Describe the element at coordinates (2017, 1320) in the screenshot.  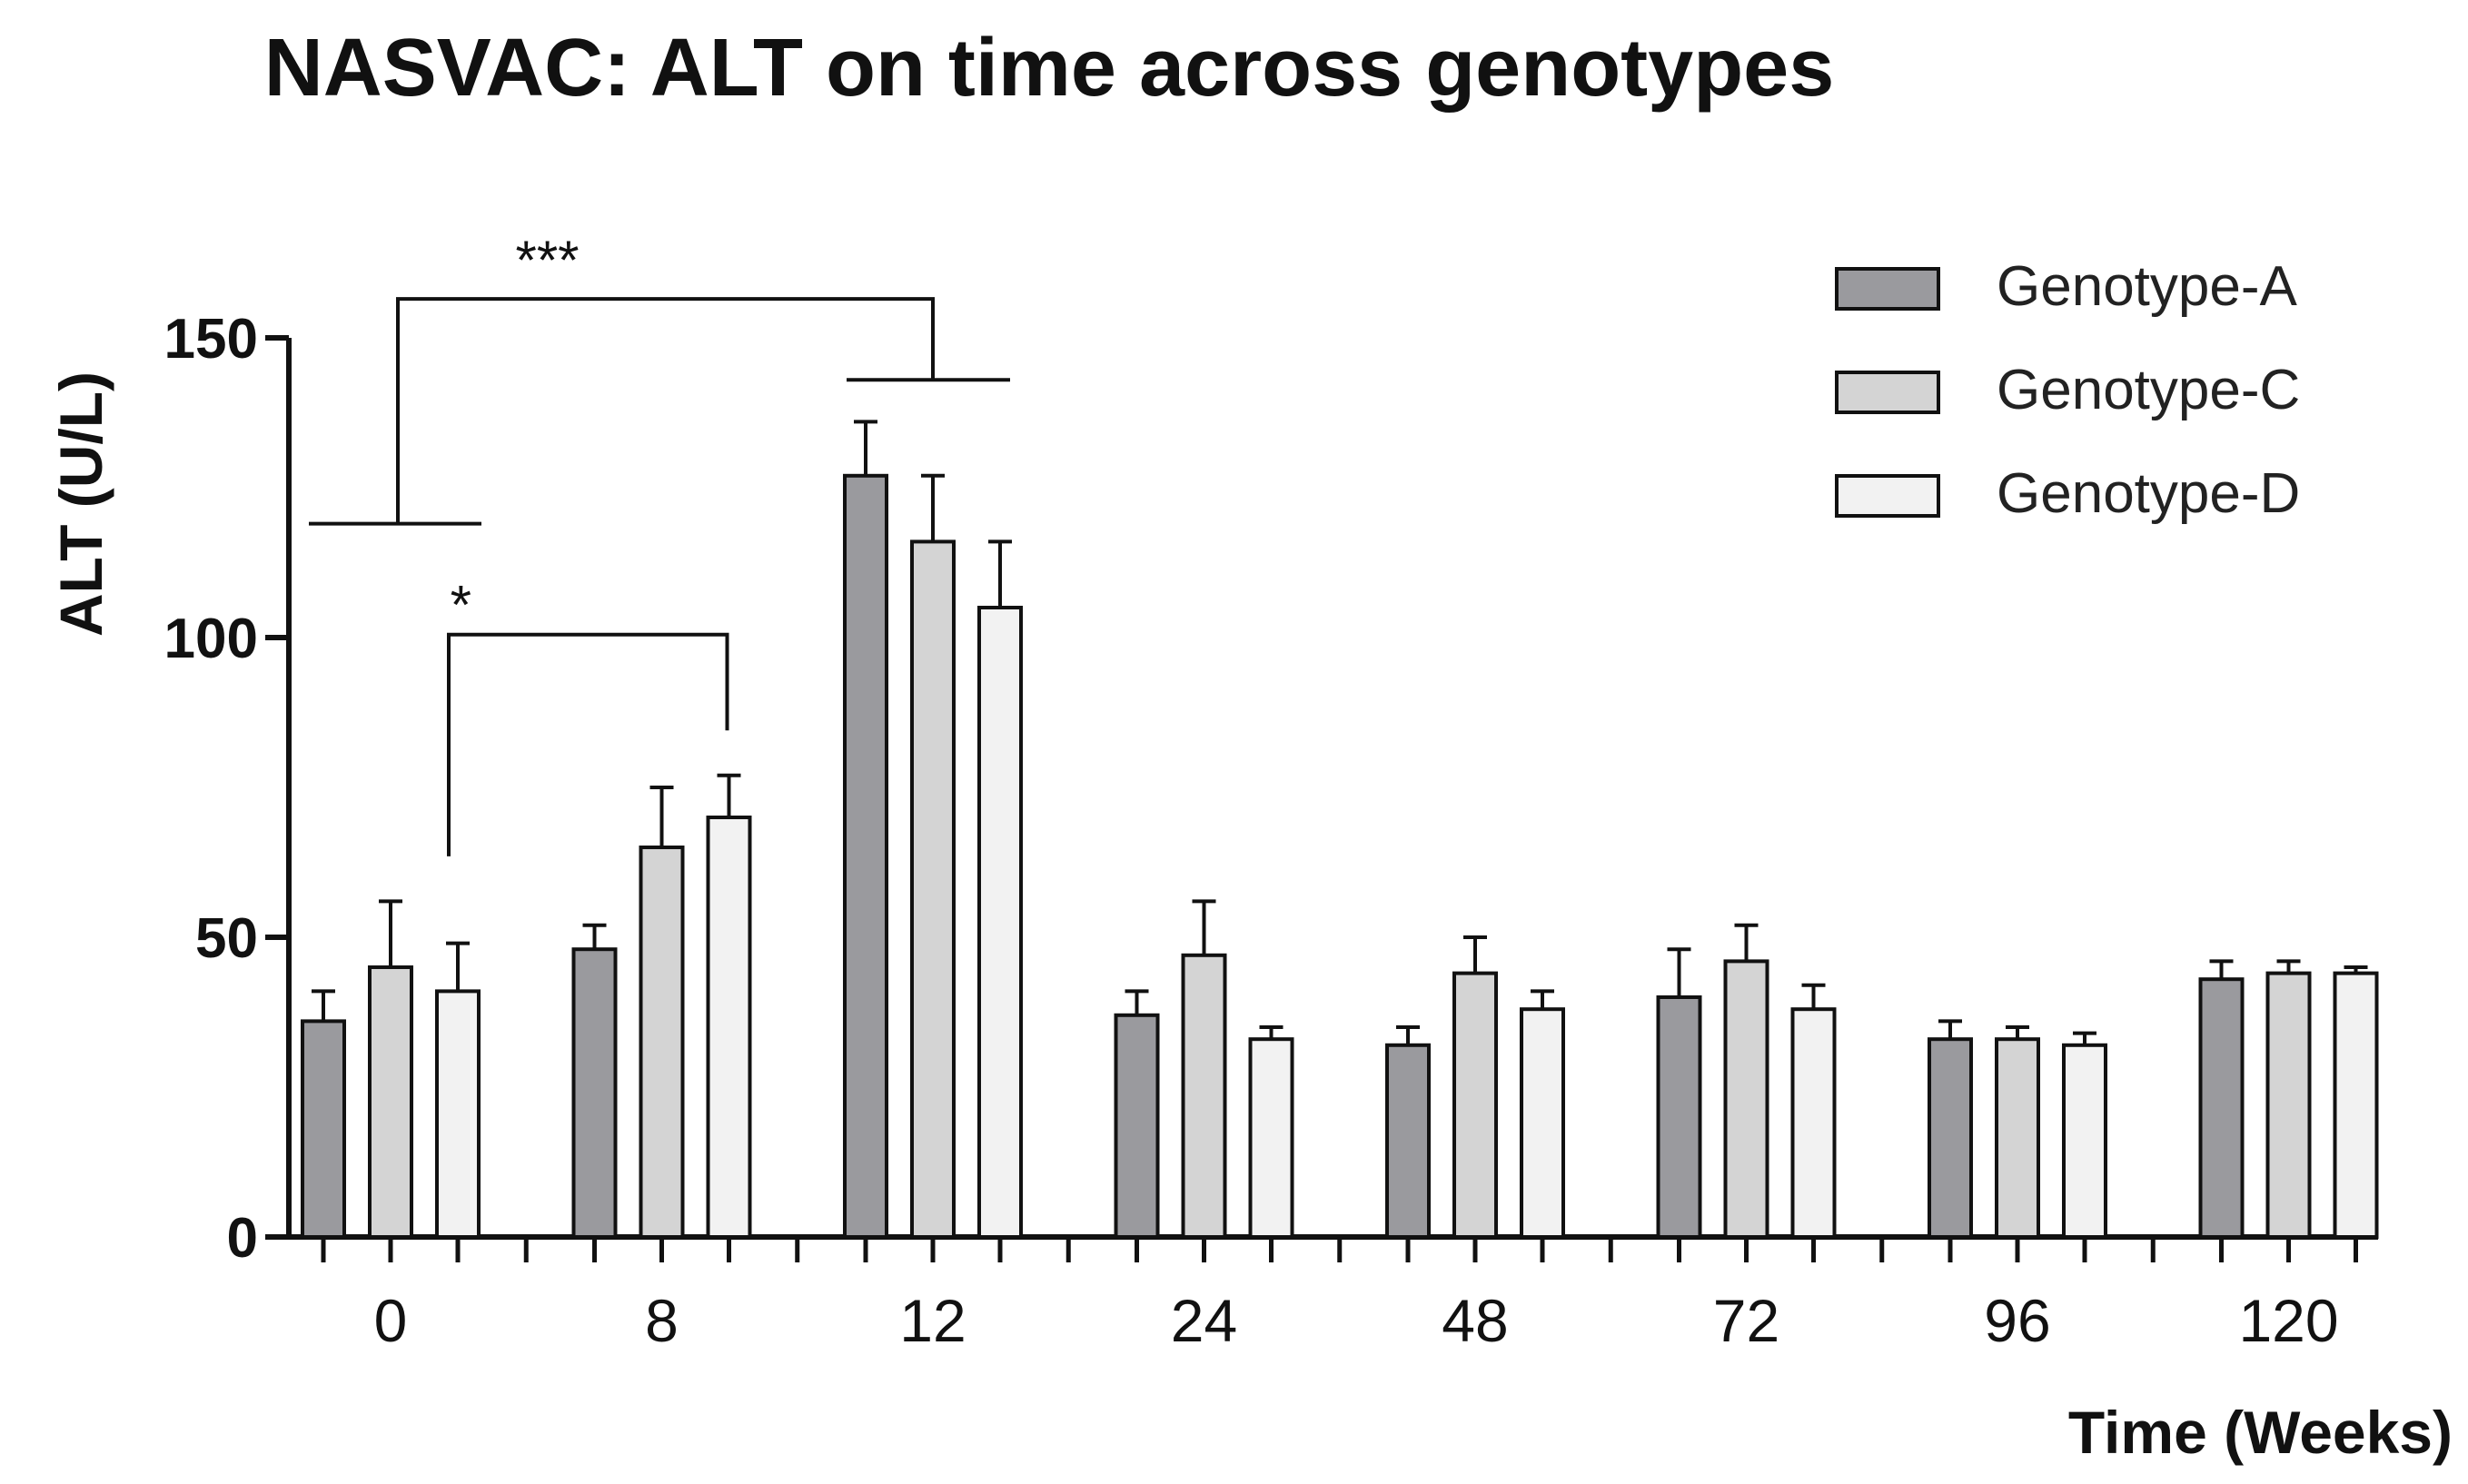
I see `x-tick-label-96: 96` at that location.